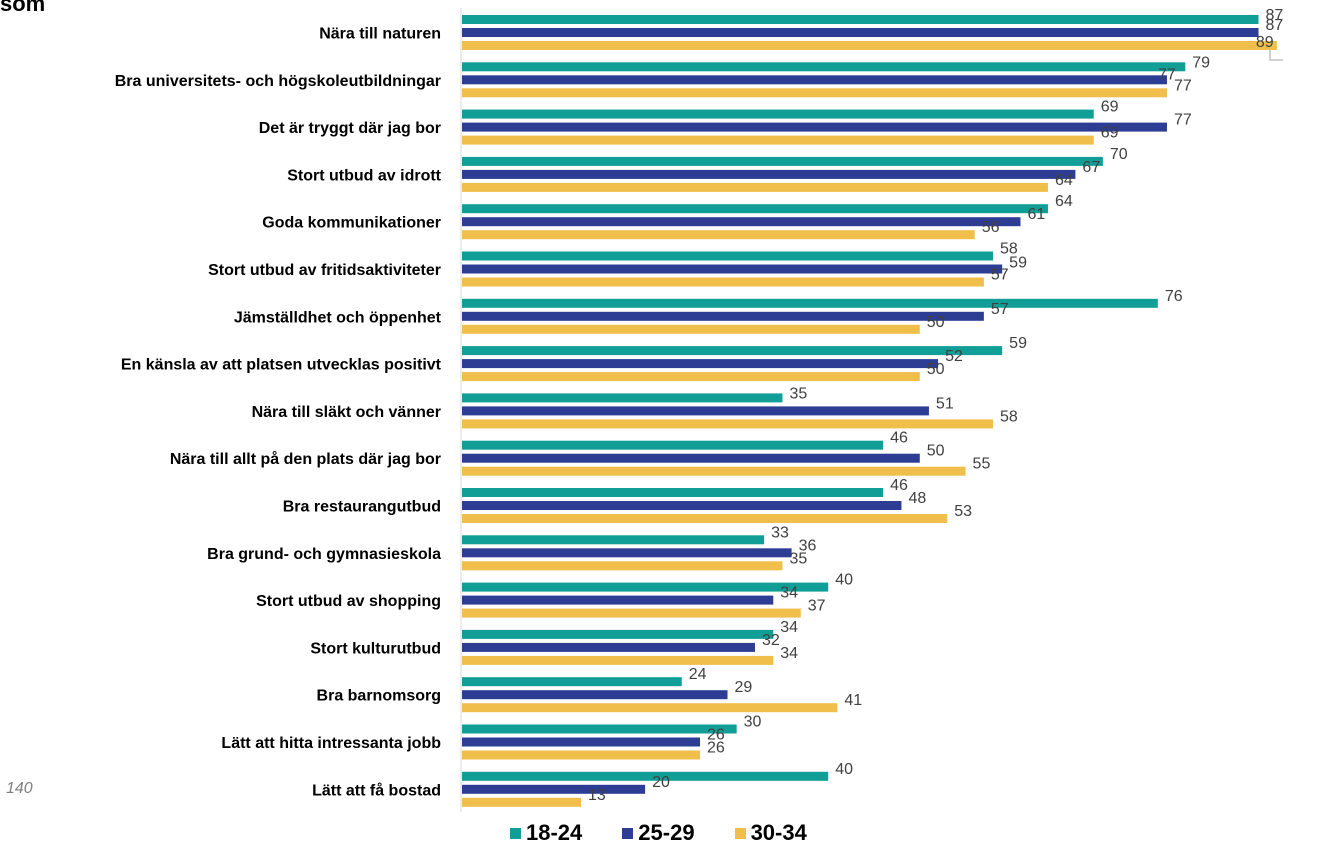 The width and height of the screenshot is (1328, 849). I want to click on data-label-18-24: 40, so click(844, 580).